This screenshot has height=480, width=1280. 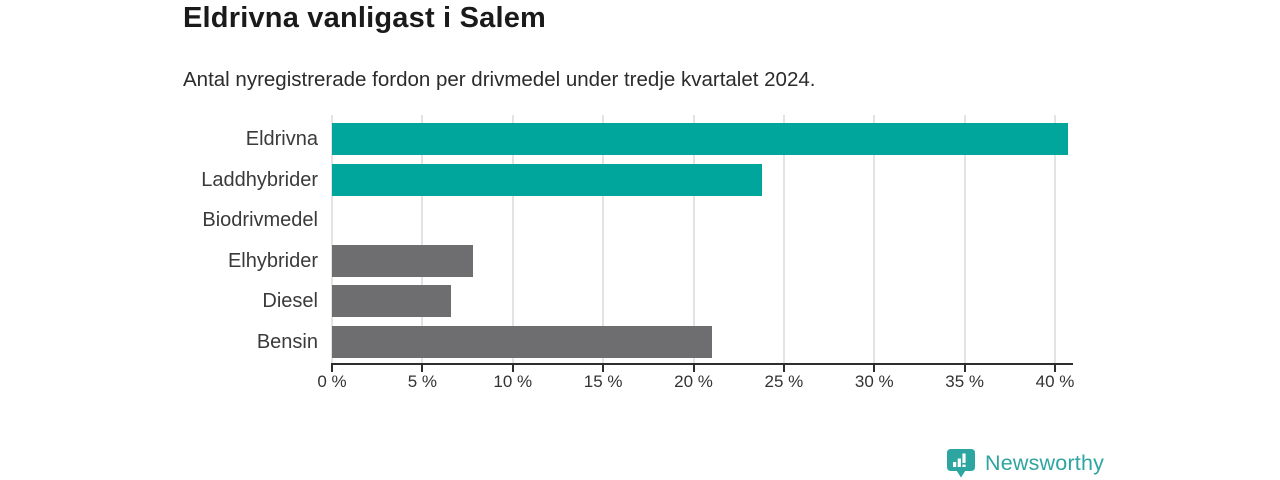 I want to click on x-tick-label: 0 %, so click(x=332, y=381).